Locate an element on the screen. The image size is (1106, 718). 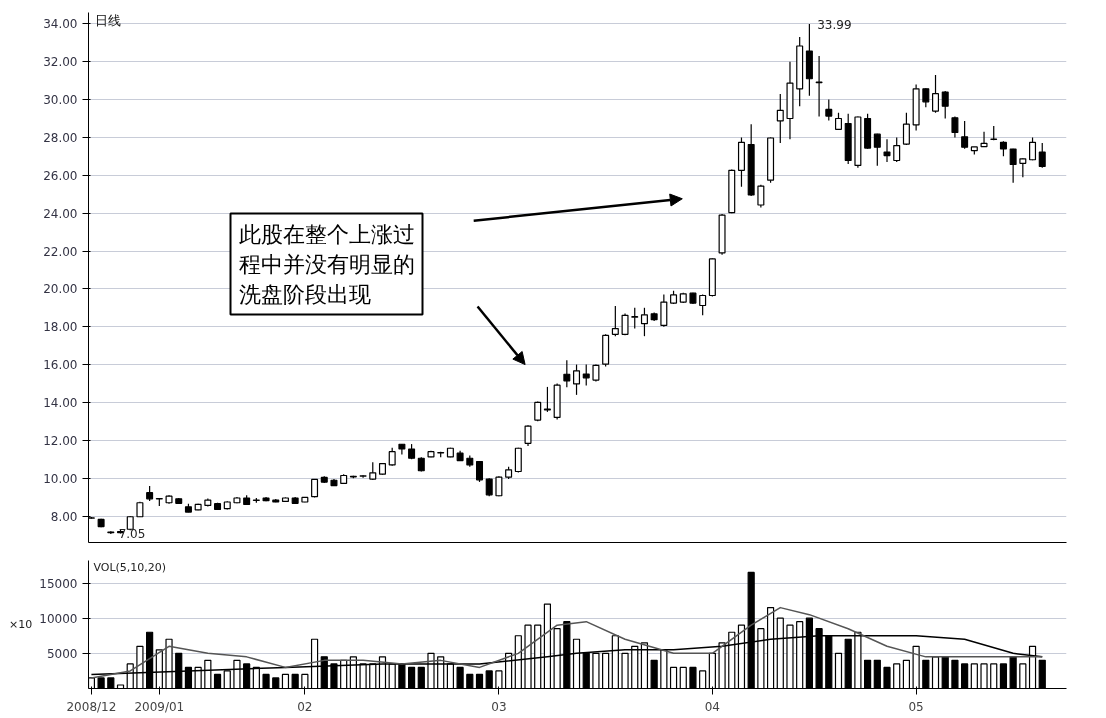
y-tick-label: 22.00 is located at coordinates (60, 251).